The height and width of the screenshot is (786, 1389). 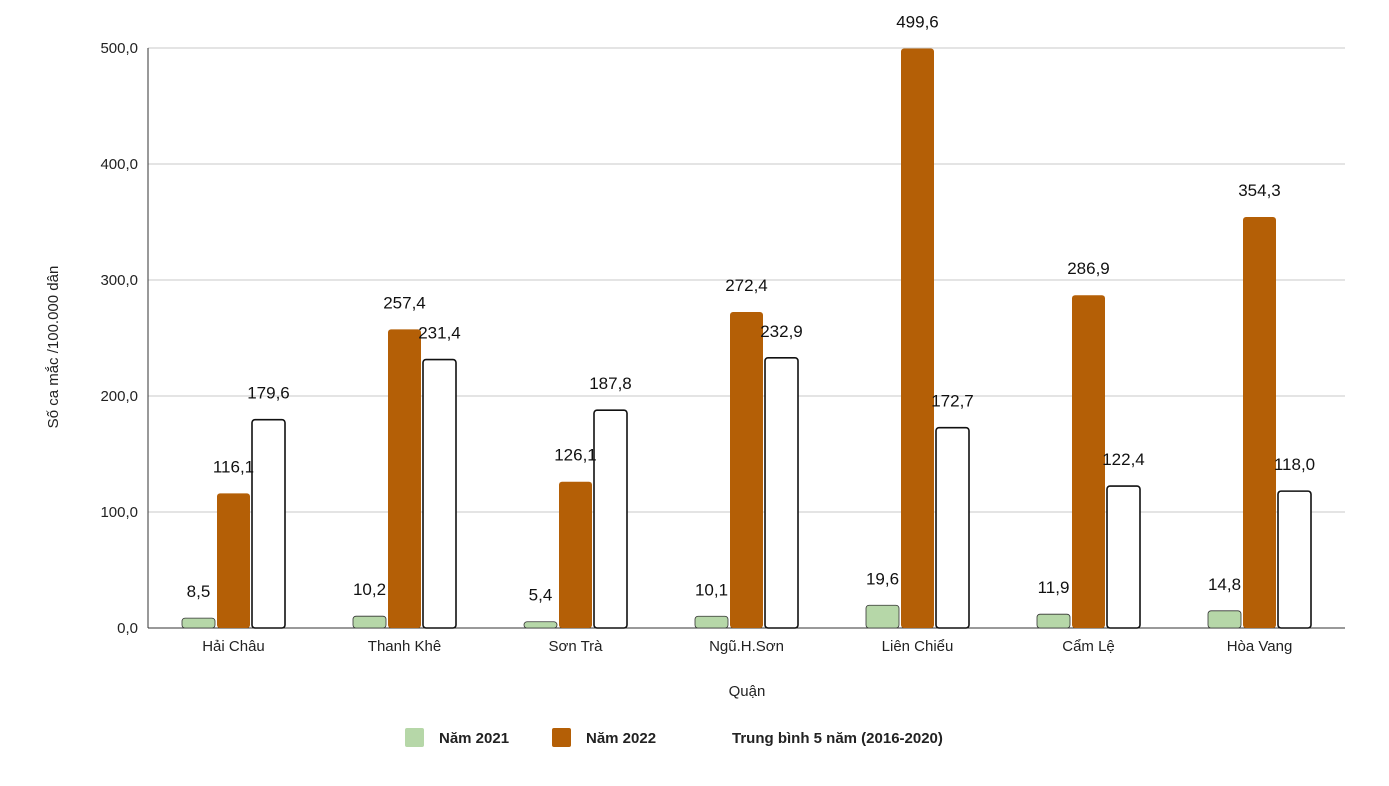 What do you see at coordinates (952, 401) in the screenshot?
I see `data-label: 172,7` at bounding box center [952, 401].